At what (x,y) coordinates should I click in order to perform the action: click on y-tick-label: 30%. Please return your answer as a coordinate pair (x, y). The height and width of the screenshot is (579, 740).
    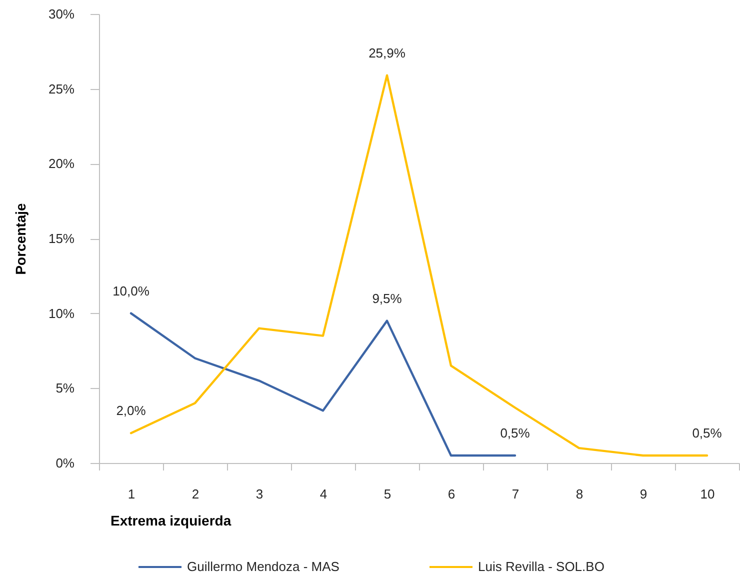
    Looking at the image, I should click on (61, 14).